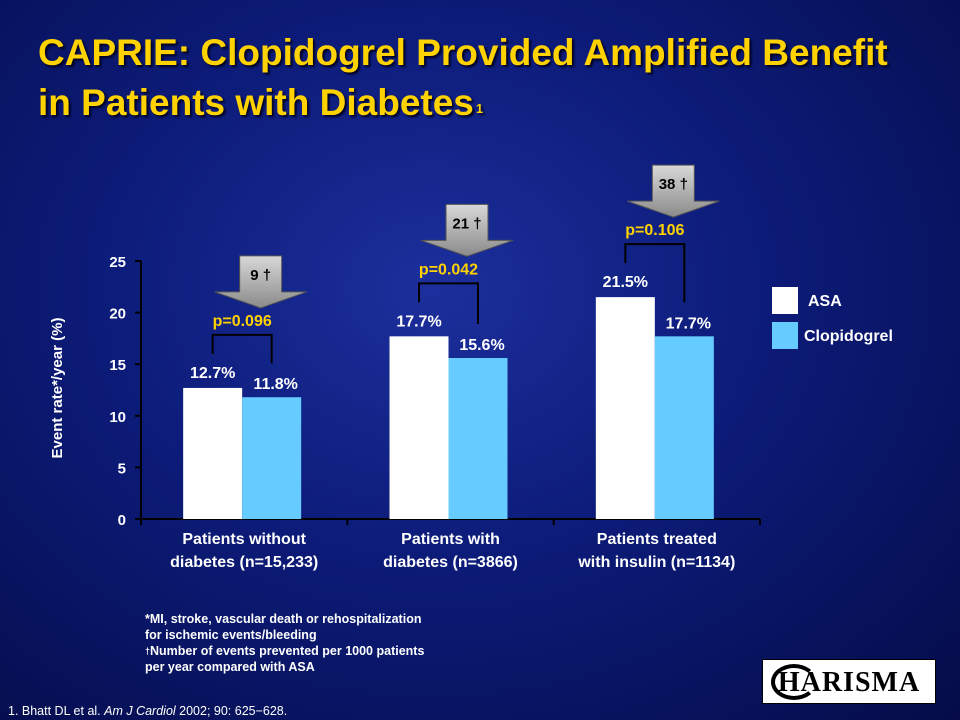 This screenshot has height=720, width=960. Describe the element at coordinates (117, 314) in the screenshot. I see `y-tick-label: 20` at that location.